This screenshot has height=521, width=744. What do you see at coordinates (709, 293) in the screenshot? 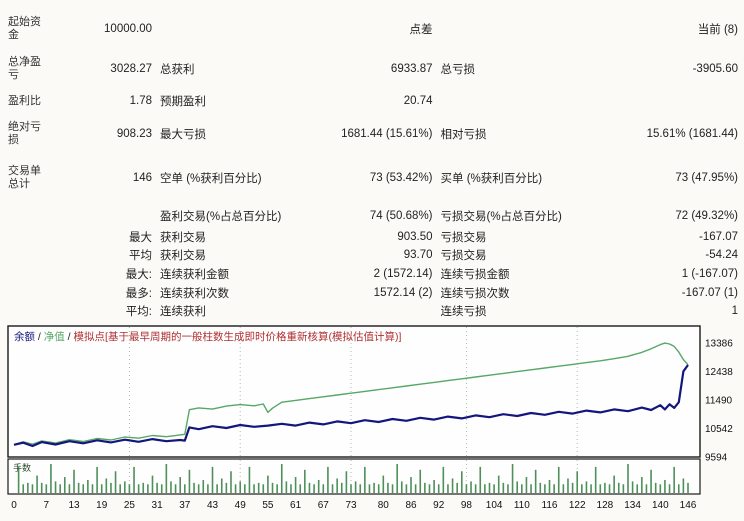
I see `stat-value: -167.07 (1)` at bounding box center [709, 293].